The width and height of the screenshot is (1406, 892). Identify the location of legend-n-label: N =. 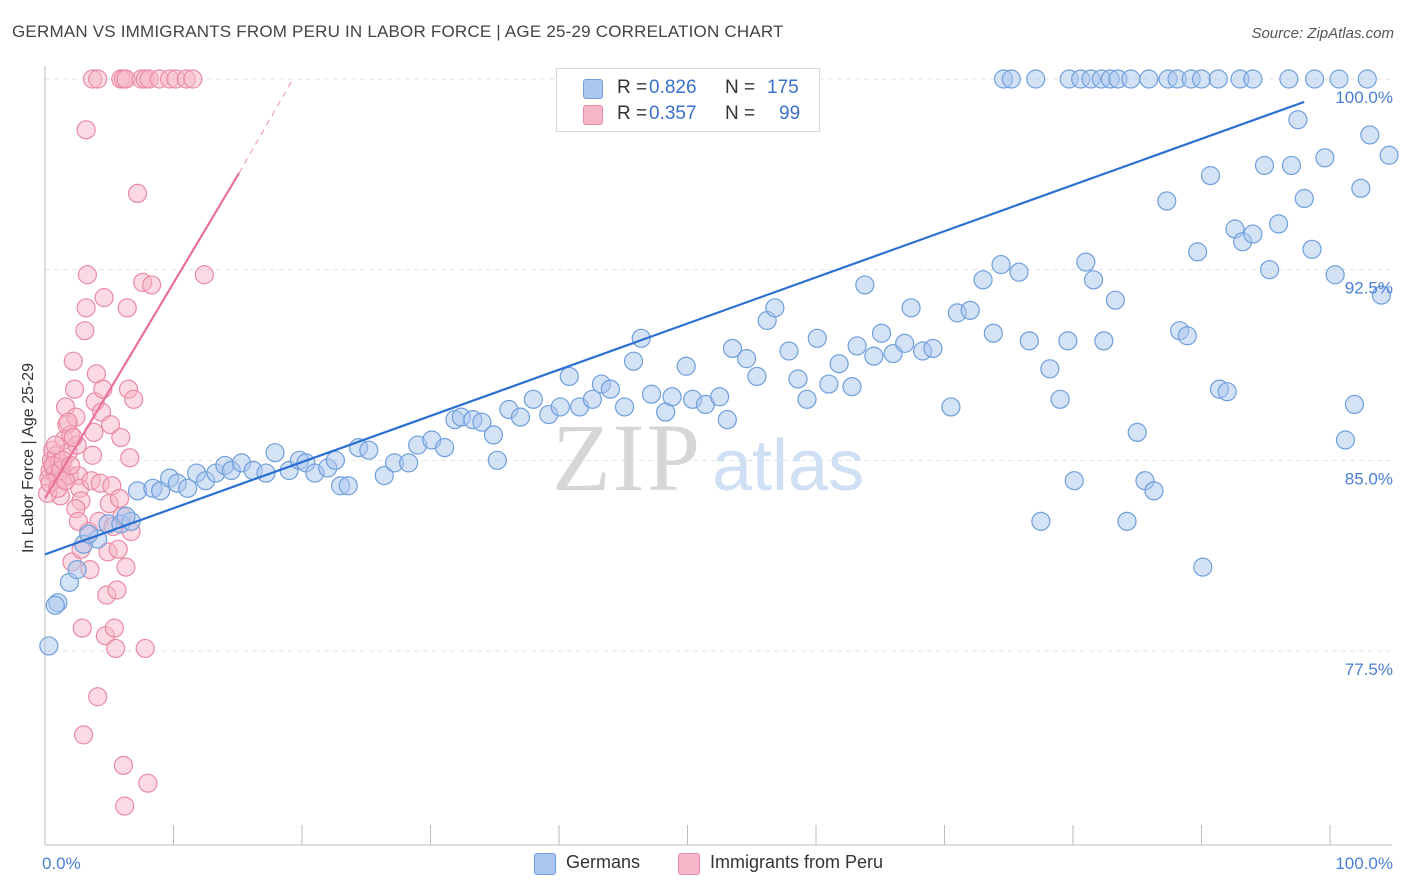
(740, 87).